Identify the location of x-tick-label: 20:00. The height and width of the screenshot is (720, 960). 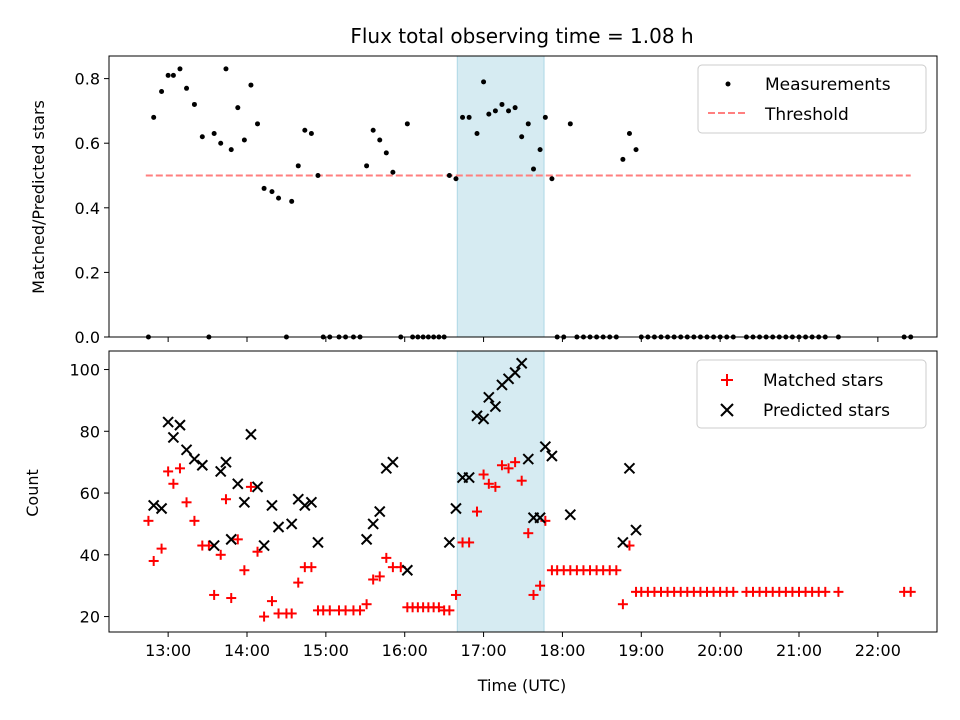
(720, 650).